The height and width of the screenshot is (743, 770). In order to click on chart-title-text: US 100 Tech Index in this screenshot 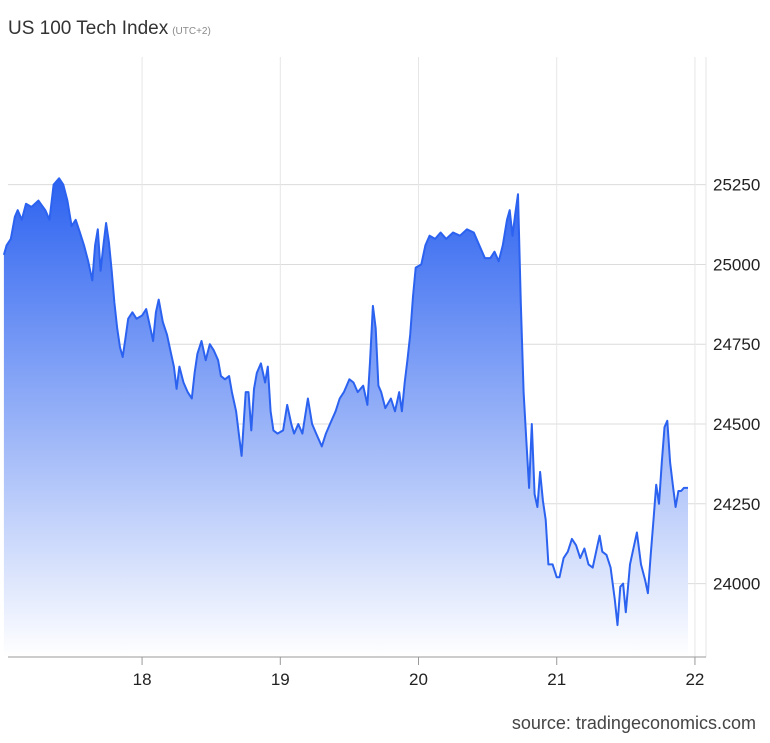, I will do `click(88, 28)`.